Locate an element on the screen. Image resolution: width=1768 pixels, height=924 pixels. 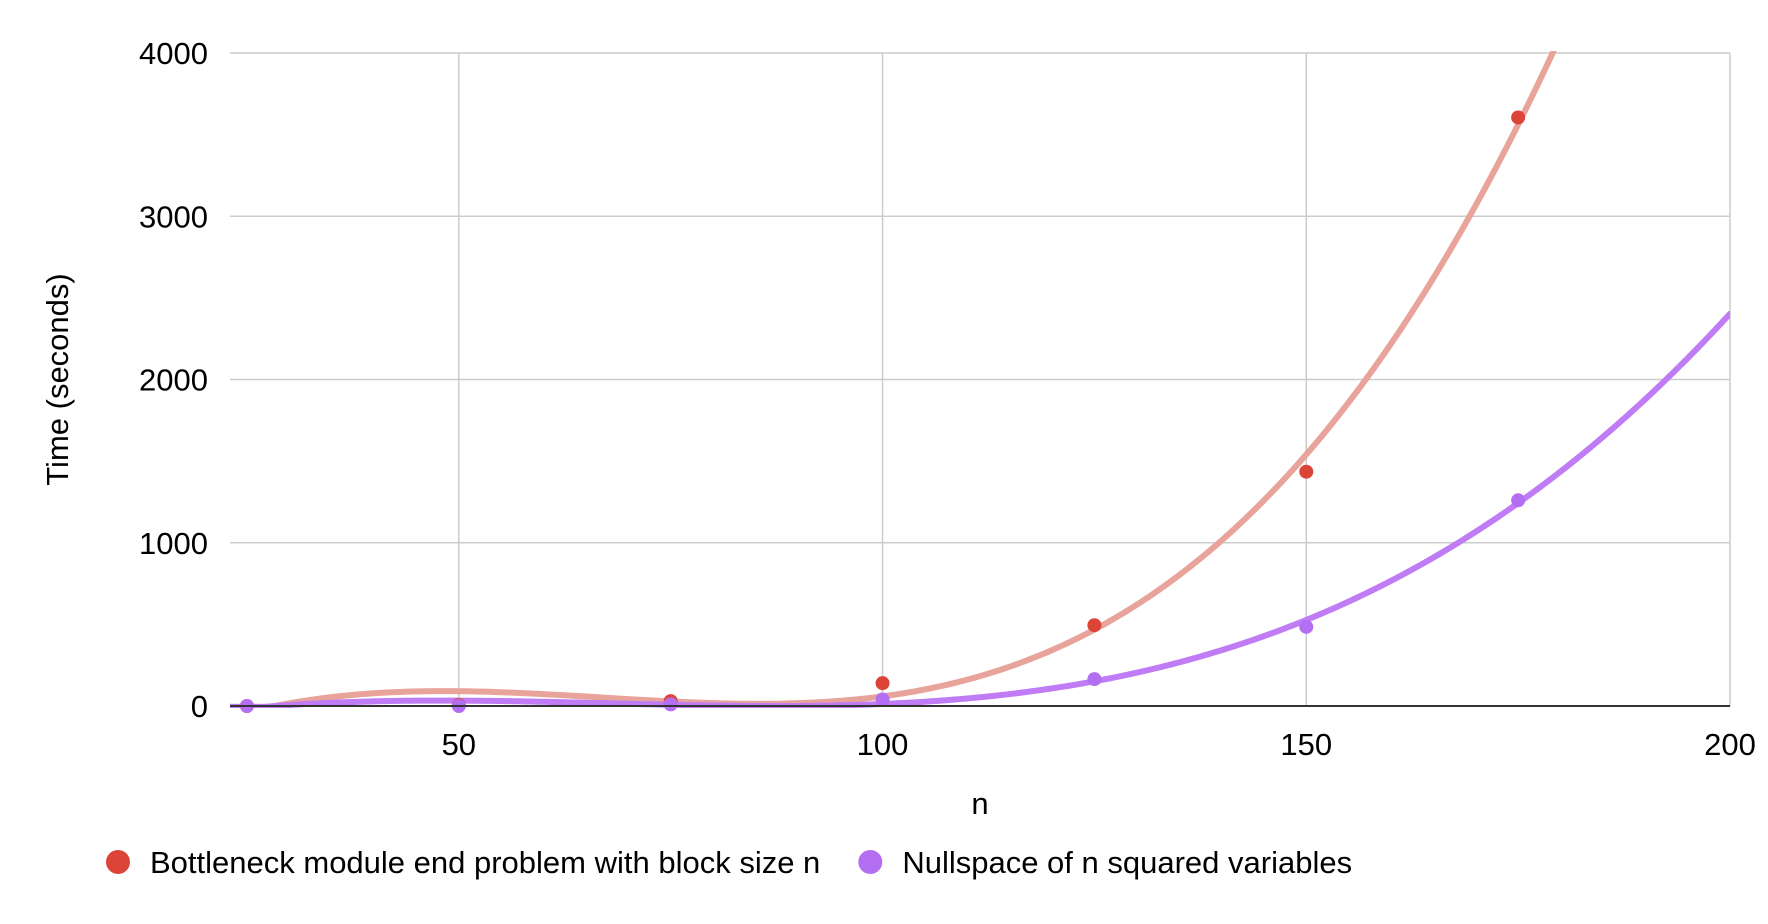
y-tick-label: 4000 is located at coordinates (173, 53).